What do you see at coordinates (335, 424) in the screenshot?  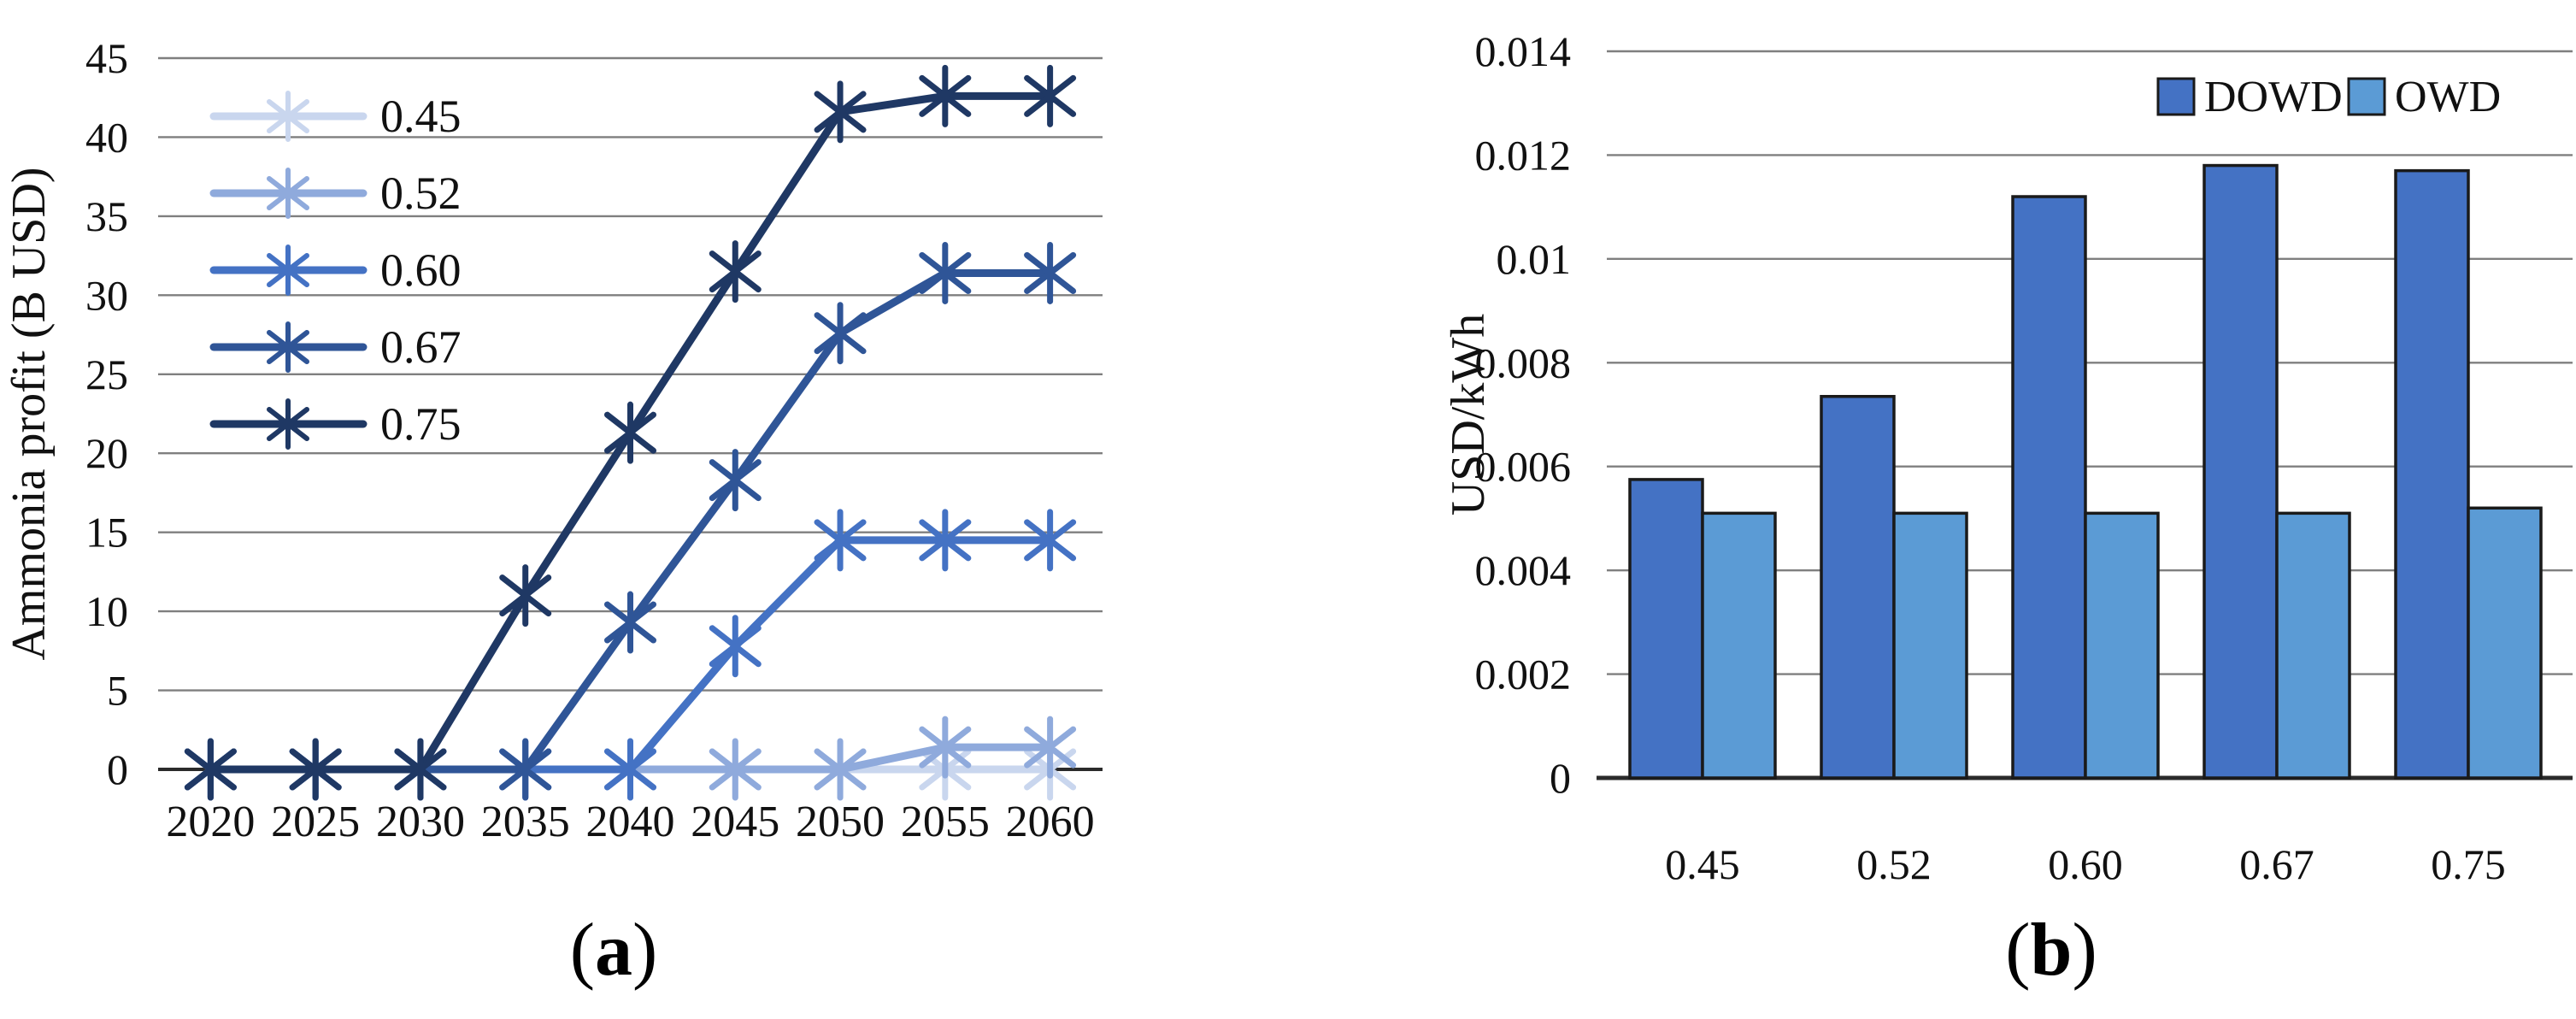 I see `legend-item-0.75: 0.75` at bounding box center [335, 424].